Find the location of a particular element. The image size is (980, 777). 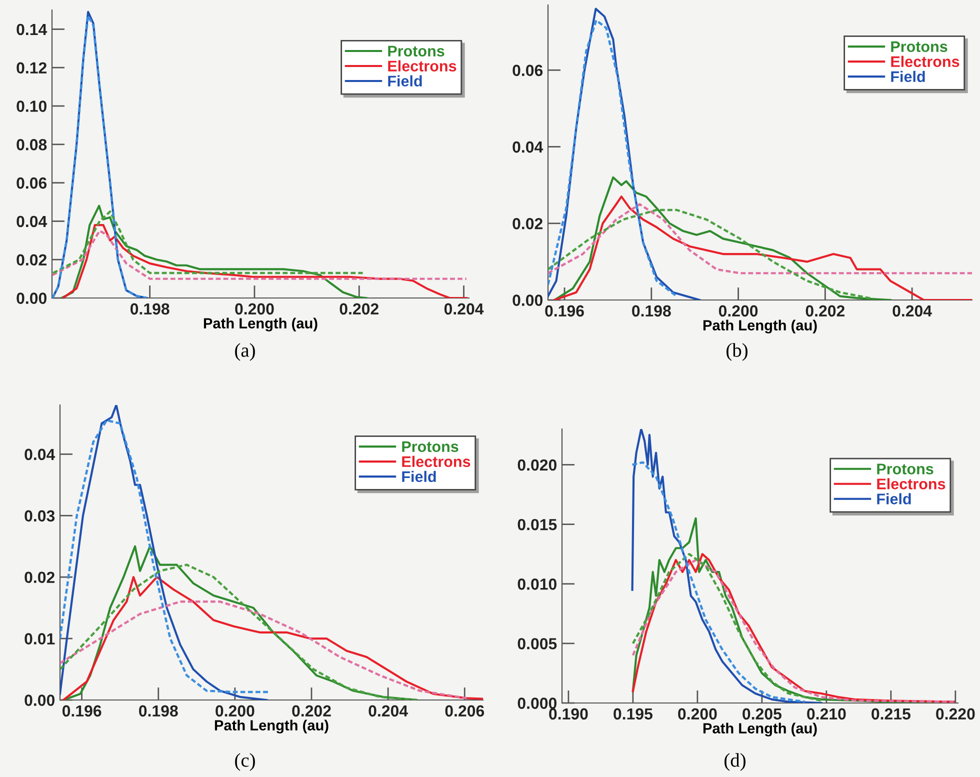

y-tick-label: 0.005 is located at coordinates (537, 644).